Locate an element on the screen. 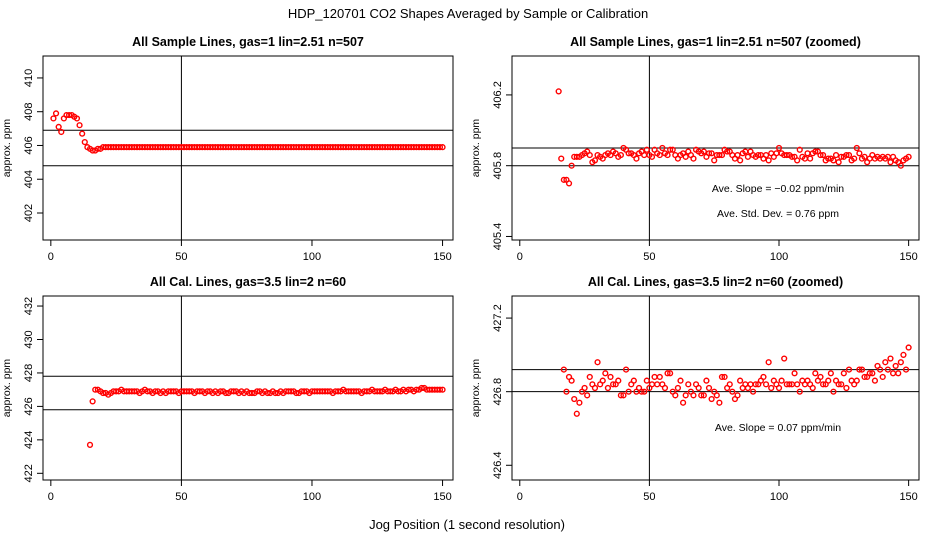 This screenshot has width=936, height=540. y-tick-label: 406 is located at coordinates (29, 145).